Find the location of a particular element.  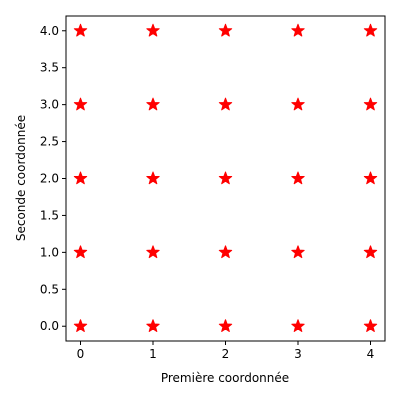

x-tick-label: 1 is located at coordinates (153, 354).